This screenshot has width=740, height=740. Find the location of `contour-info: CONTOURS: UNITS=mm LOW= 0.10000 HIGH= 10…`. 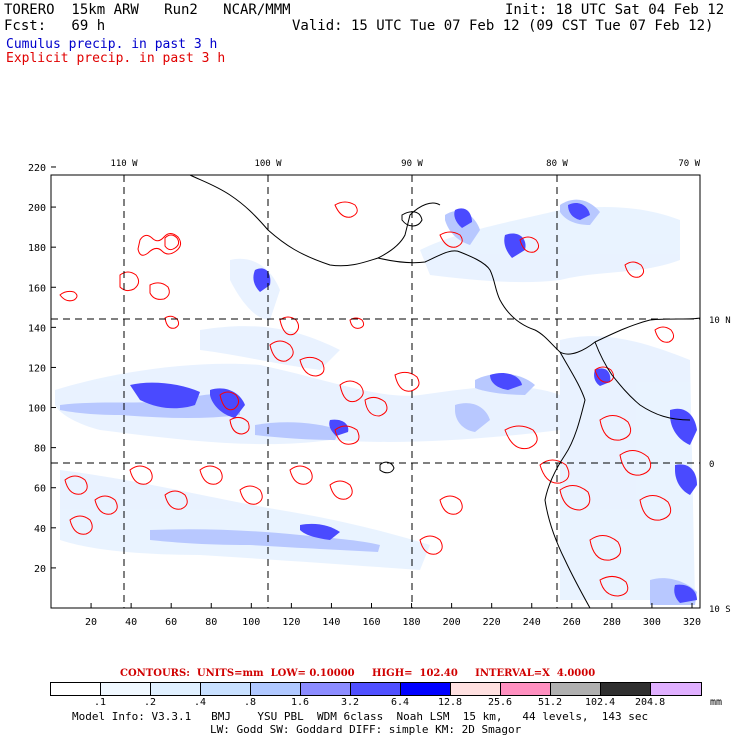

contour-info: CONTOURS: UNITS=mm LOW= 0.10000 HIGH= 10… is located at coordinates (358, 673).